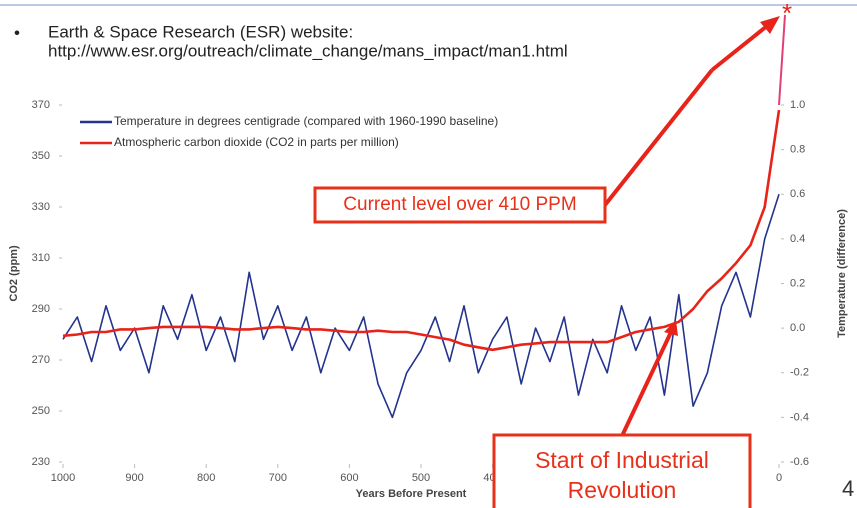 This screenshot has width=857, height=508. I want to click on y-tick-label: 330, so click(41, 207).